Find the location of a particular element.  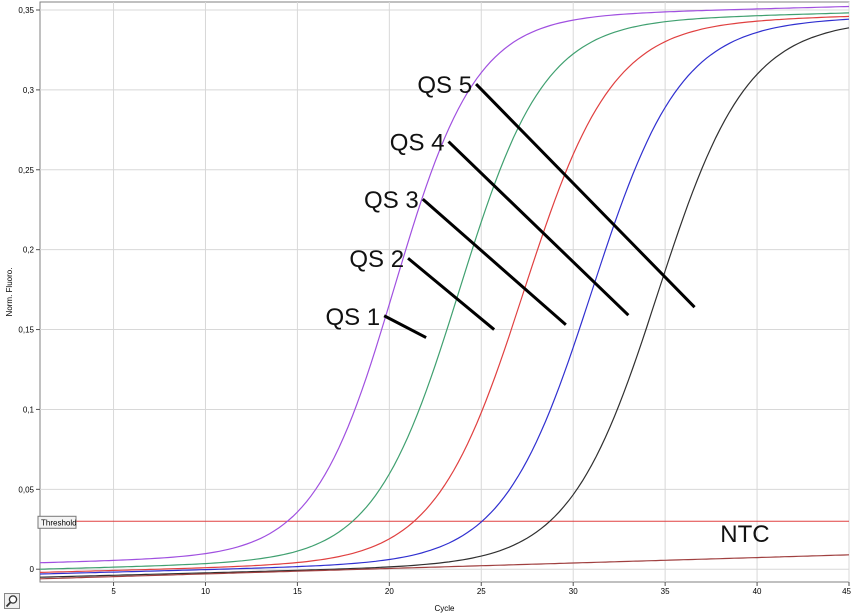

annotation-label: QS 1 is located at coordinates (352, 317).